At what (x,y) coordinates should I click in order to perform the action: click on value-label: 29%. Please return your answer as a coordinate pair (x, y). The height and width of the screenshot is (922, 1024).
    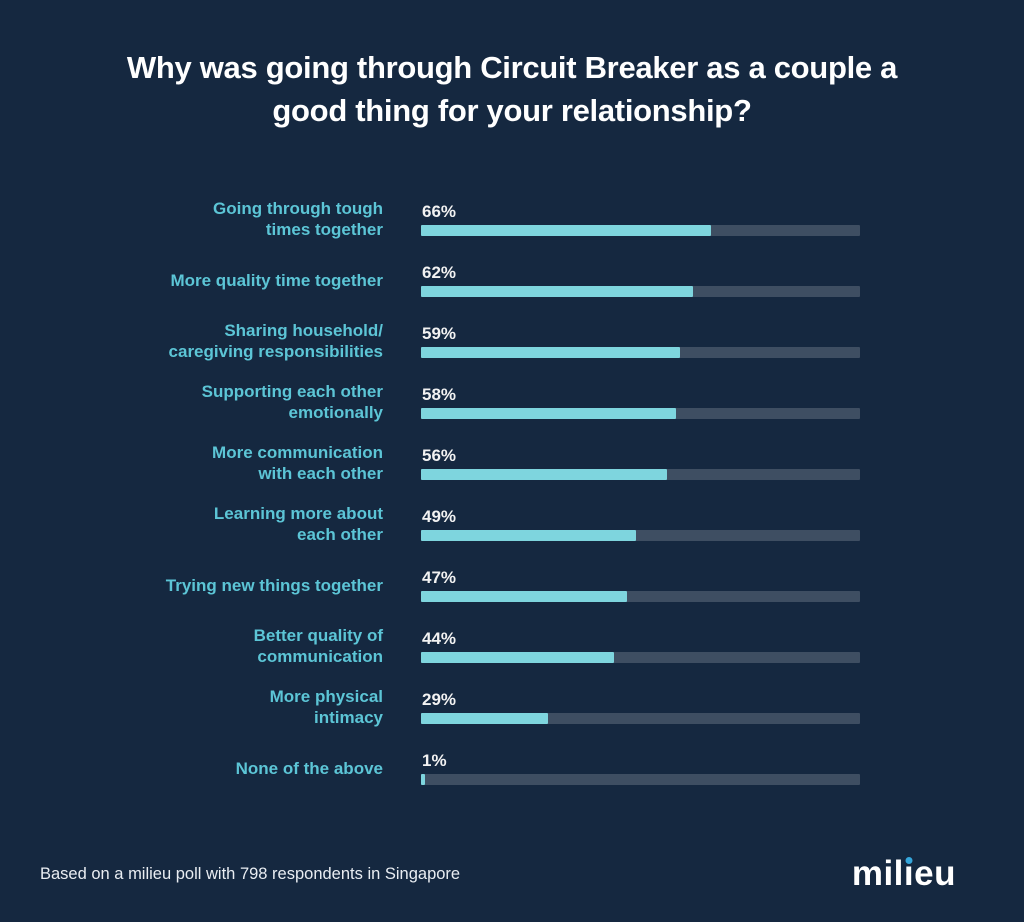
    Looking at the image, I should click on (439, 699).